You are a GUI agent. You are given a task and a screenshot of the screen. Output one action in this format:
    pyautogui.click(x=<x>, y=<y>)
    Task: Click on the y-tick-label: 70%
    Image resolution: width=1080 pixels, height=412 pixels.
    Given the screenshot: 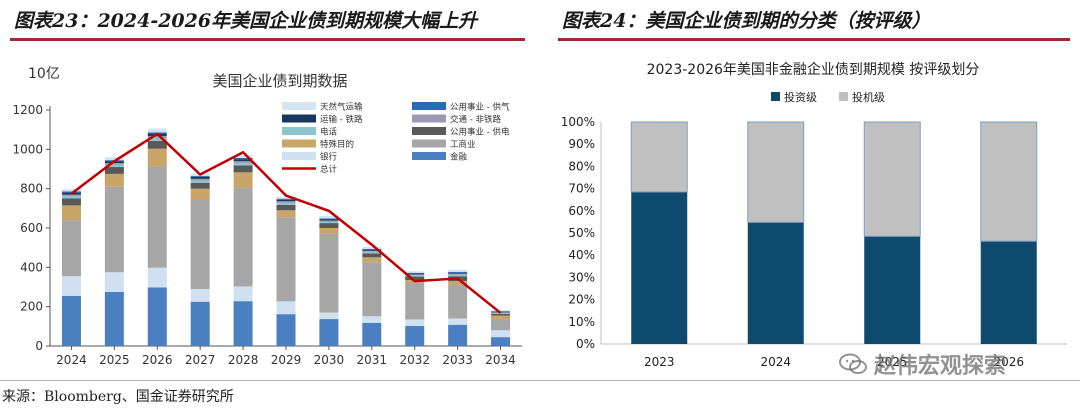 What is the action you would take?
    pyautogui.click(x=581, y=189)
    